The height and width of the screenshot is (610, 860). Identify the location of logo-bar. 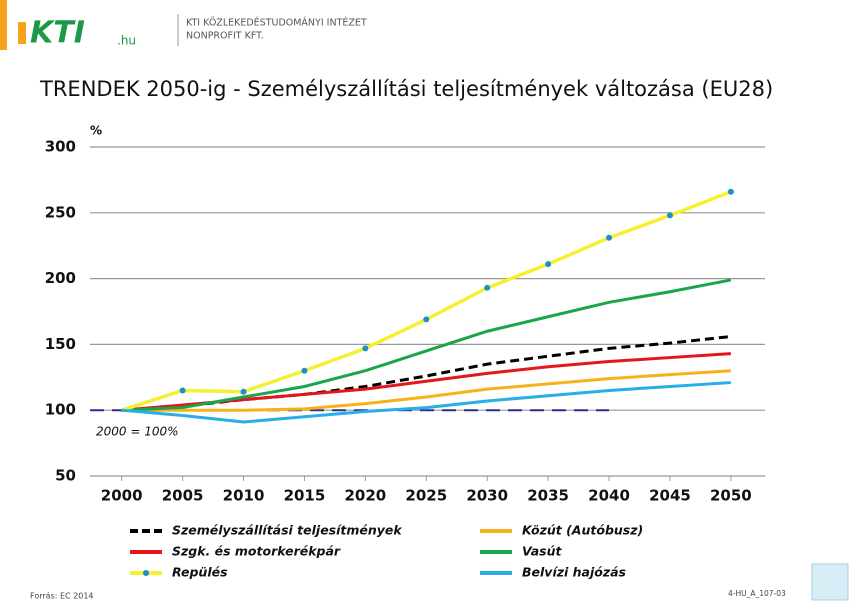
(22, 33).